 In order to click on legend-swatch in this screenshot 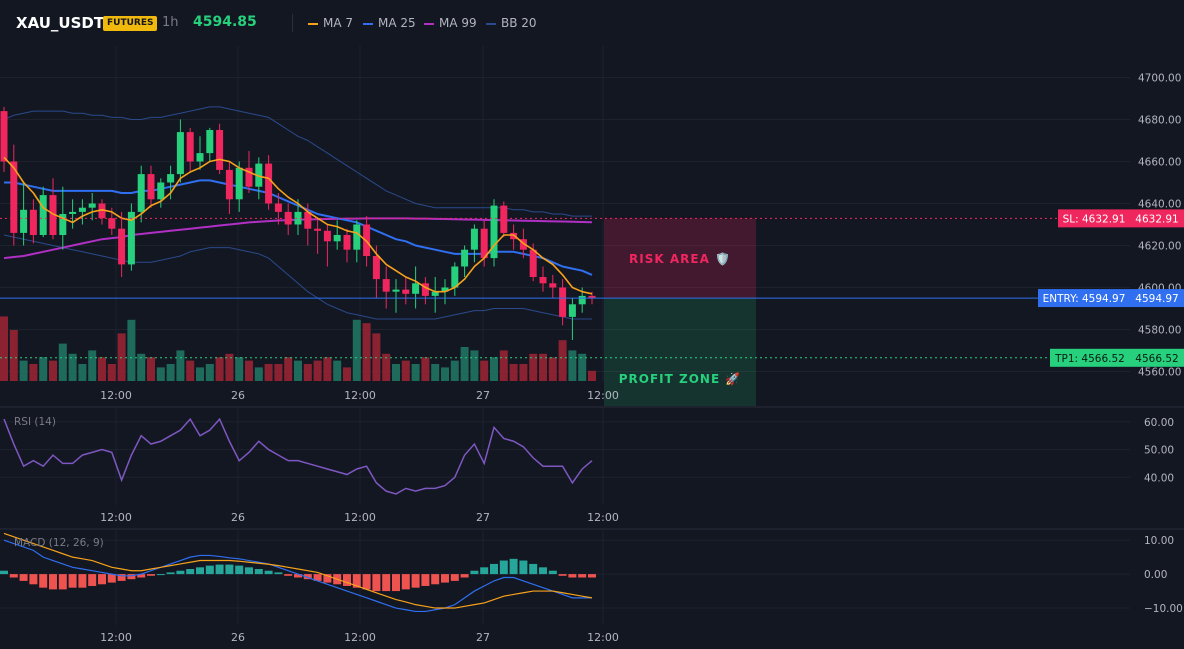, I will do `click(368, 23)`.